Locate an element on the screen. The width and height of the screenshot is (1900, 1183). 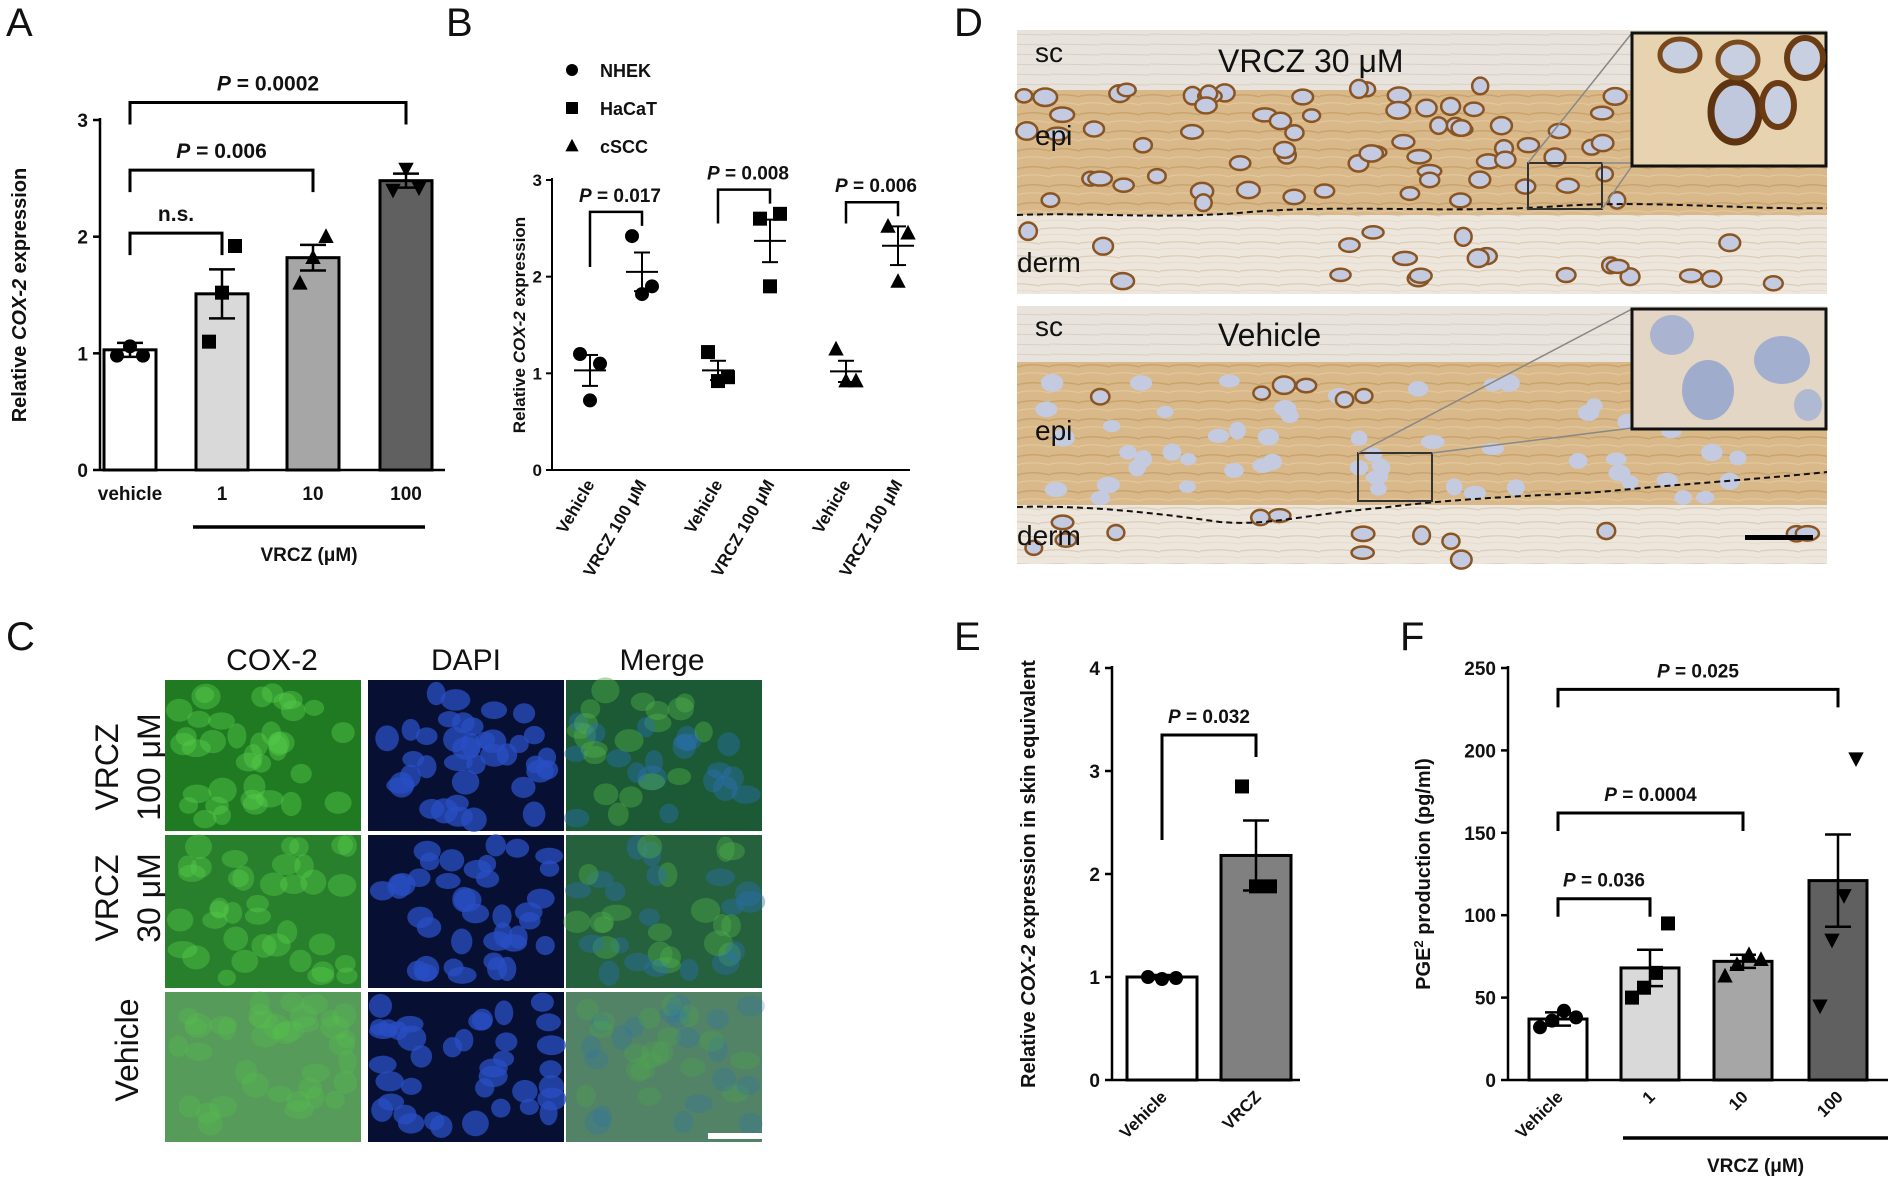
label-epi-bottom: epi is located at coordinates (1053, 430).